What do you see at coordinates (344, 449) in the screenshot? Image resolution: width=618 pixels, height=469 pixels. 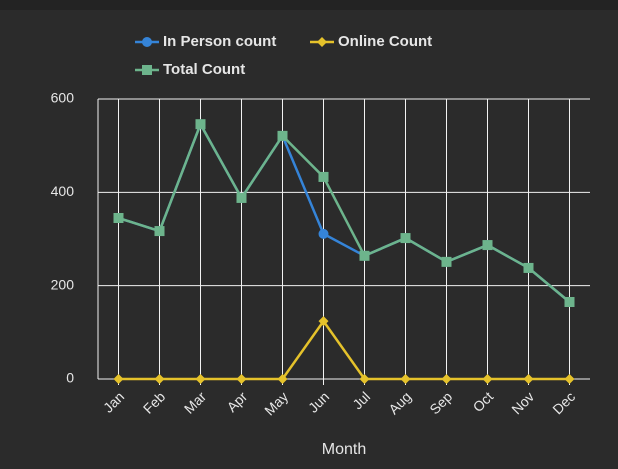 I see `x-axis-label: Month` at bounding box center [344, 449].